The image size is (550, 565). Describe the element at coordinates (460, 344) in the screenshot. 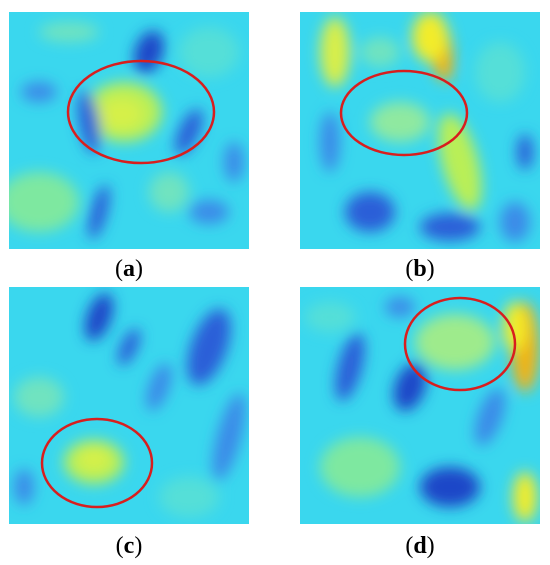

I see `highlight-ellipse-d` at that location.